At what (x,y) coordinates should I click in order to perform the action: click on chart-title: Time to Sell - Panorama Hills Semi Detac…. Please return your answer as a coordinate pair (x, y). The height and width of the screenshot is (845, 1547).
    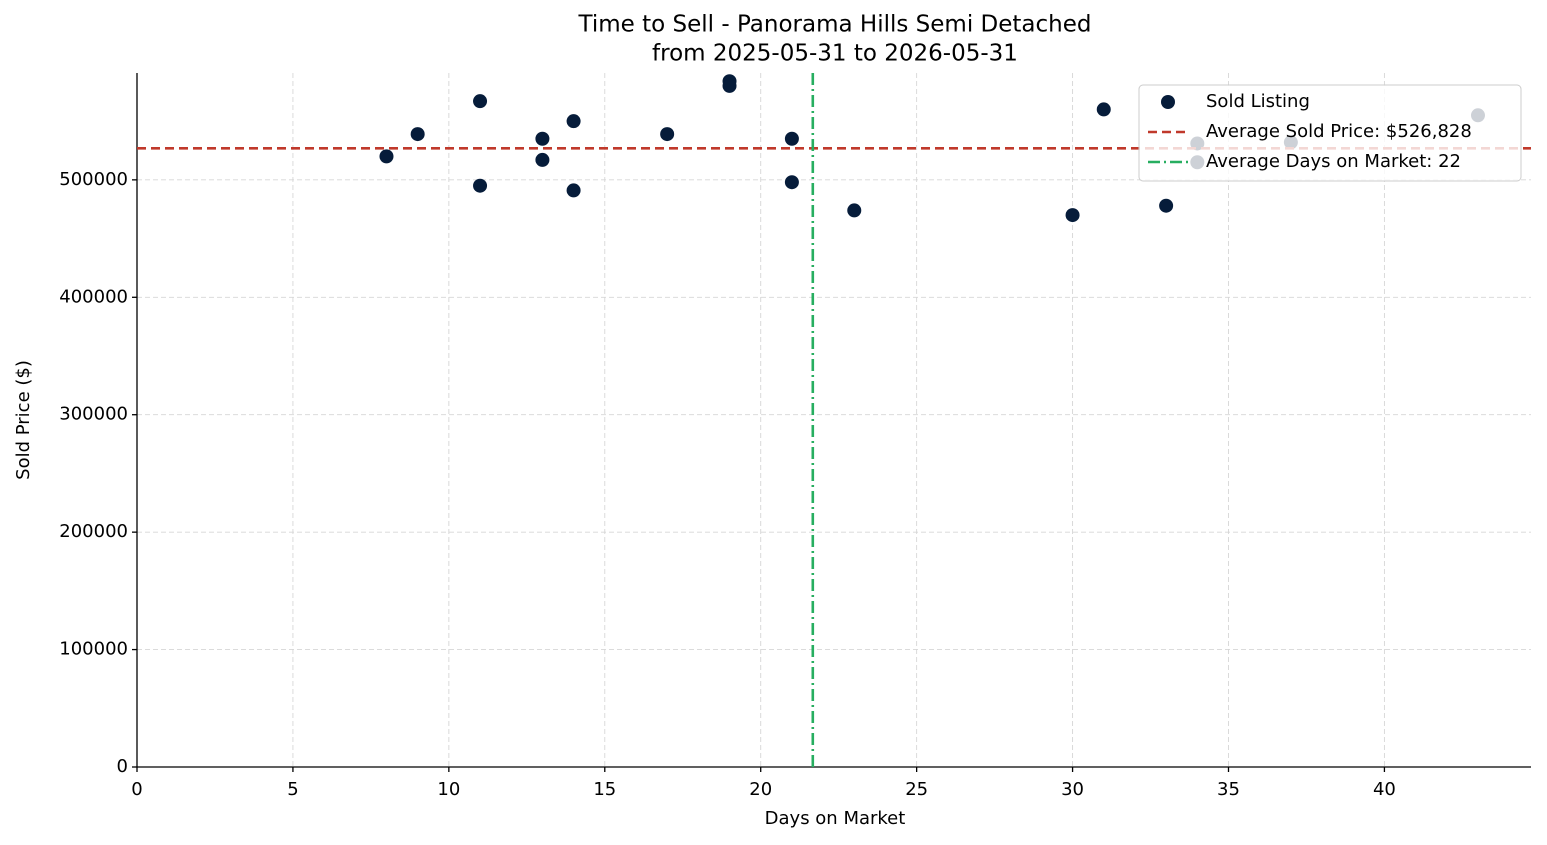
    Looking at the image, I should click on (835, 25).